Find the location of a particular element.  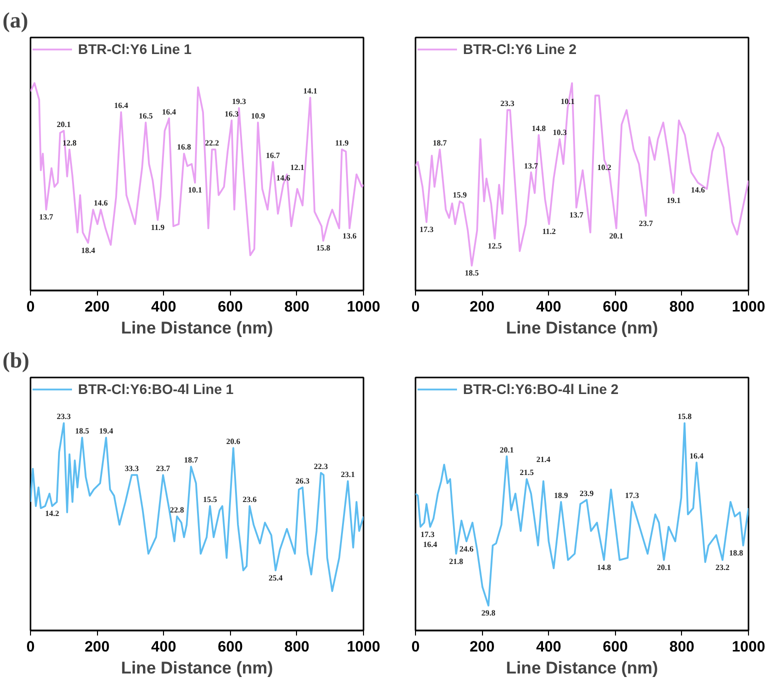

annotation: 16.5 is located at coordinates (145, 116).